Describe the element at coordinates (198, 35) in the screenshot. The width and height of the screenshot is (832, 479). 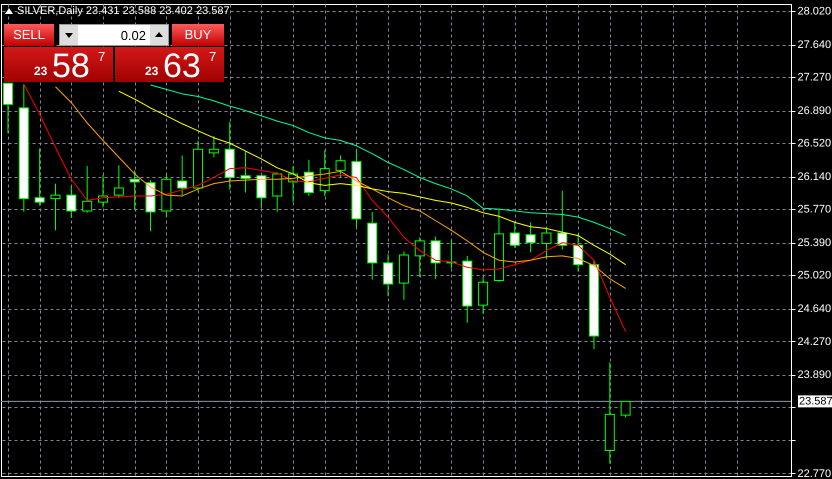
I see `annotation: BUY` at that location.